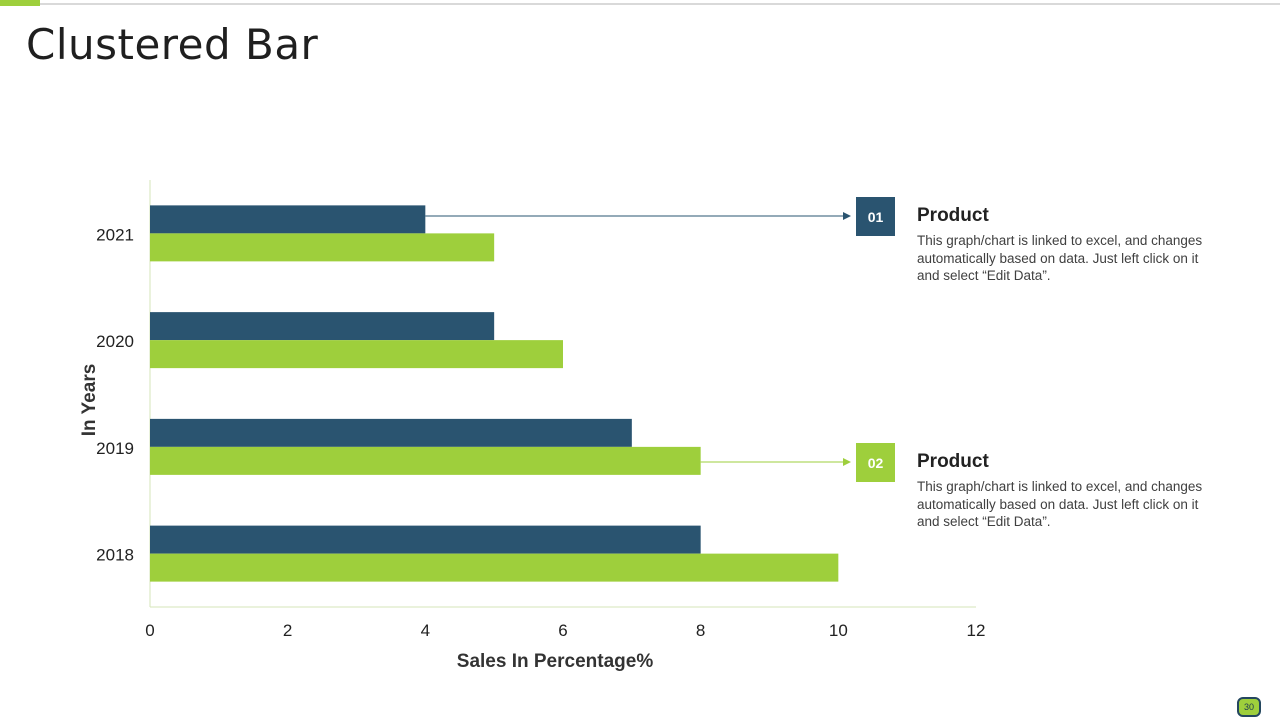 The height and width of the screenshot is (720, 1280). I want to click on y-axis-title: In Years, so click(89, 400).